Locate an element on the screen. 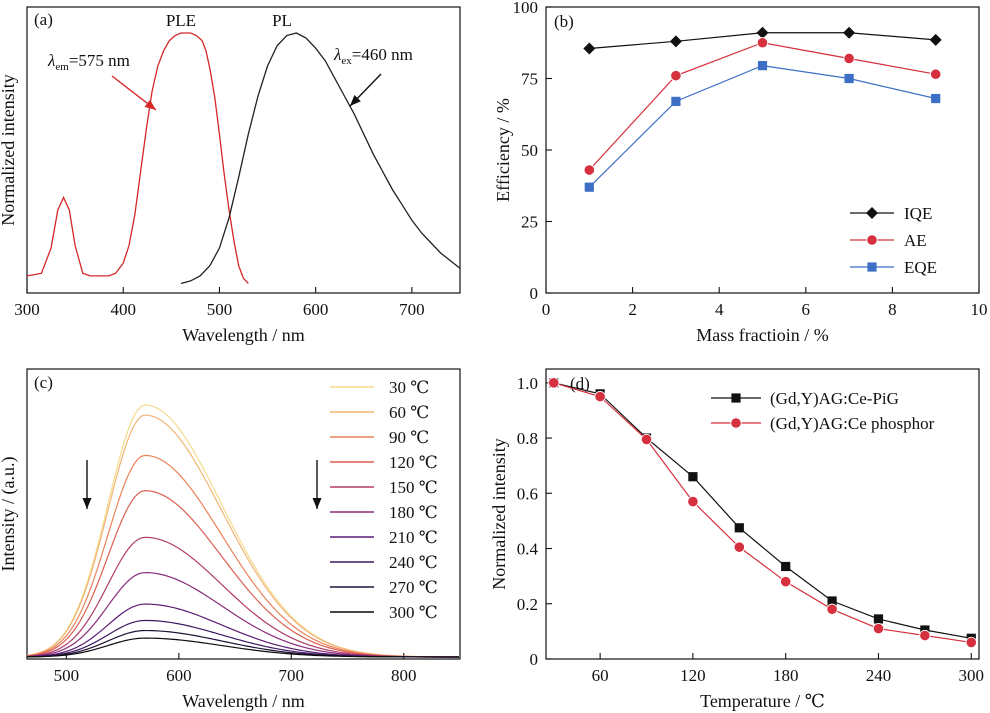 The image size is (990, 713). y-tick-label: 100 is located at coordinates (526, 8).